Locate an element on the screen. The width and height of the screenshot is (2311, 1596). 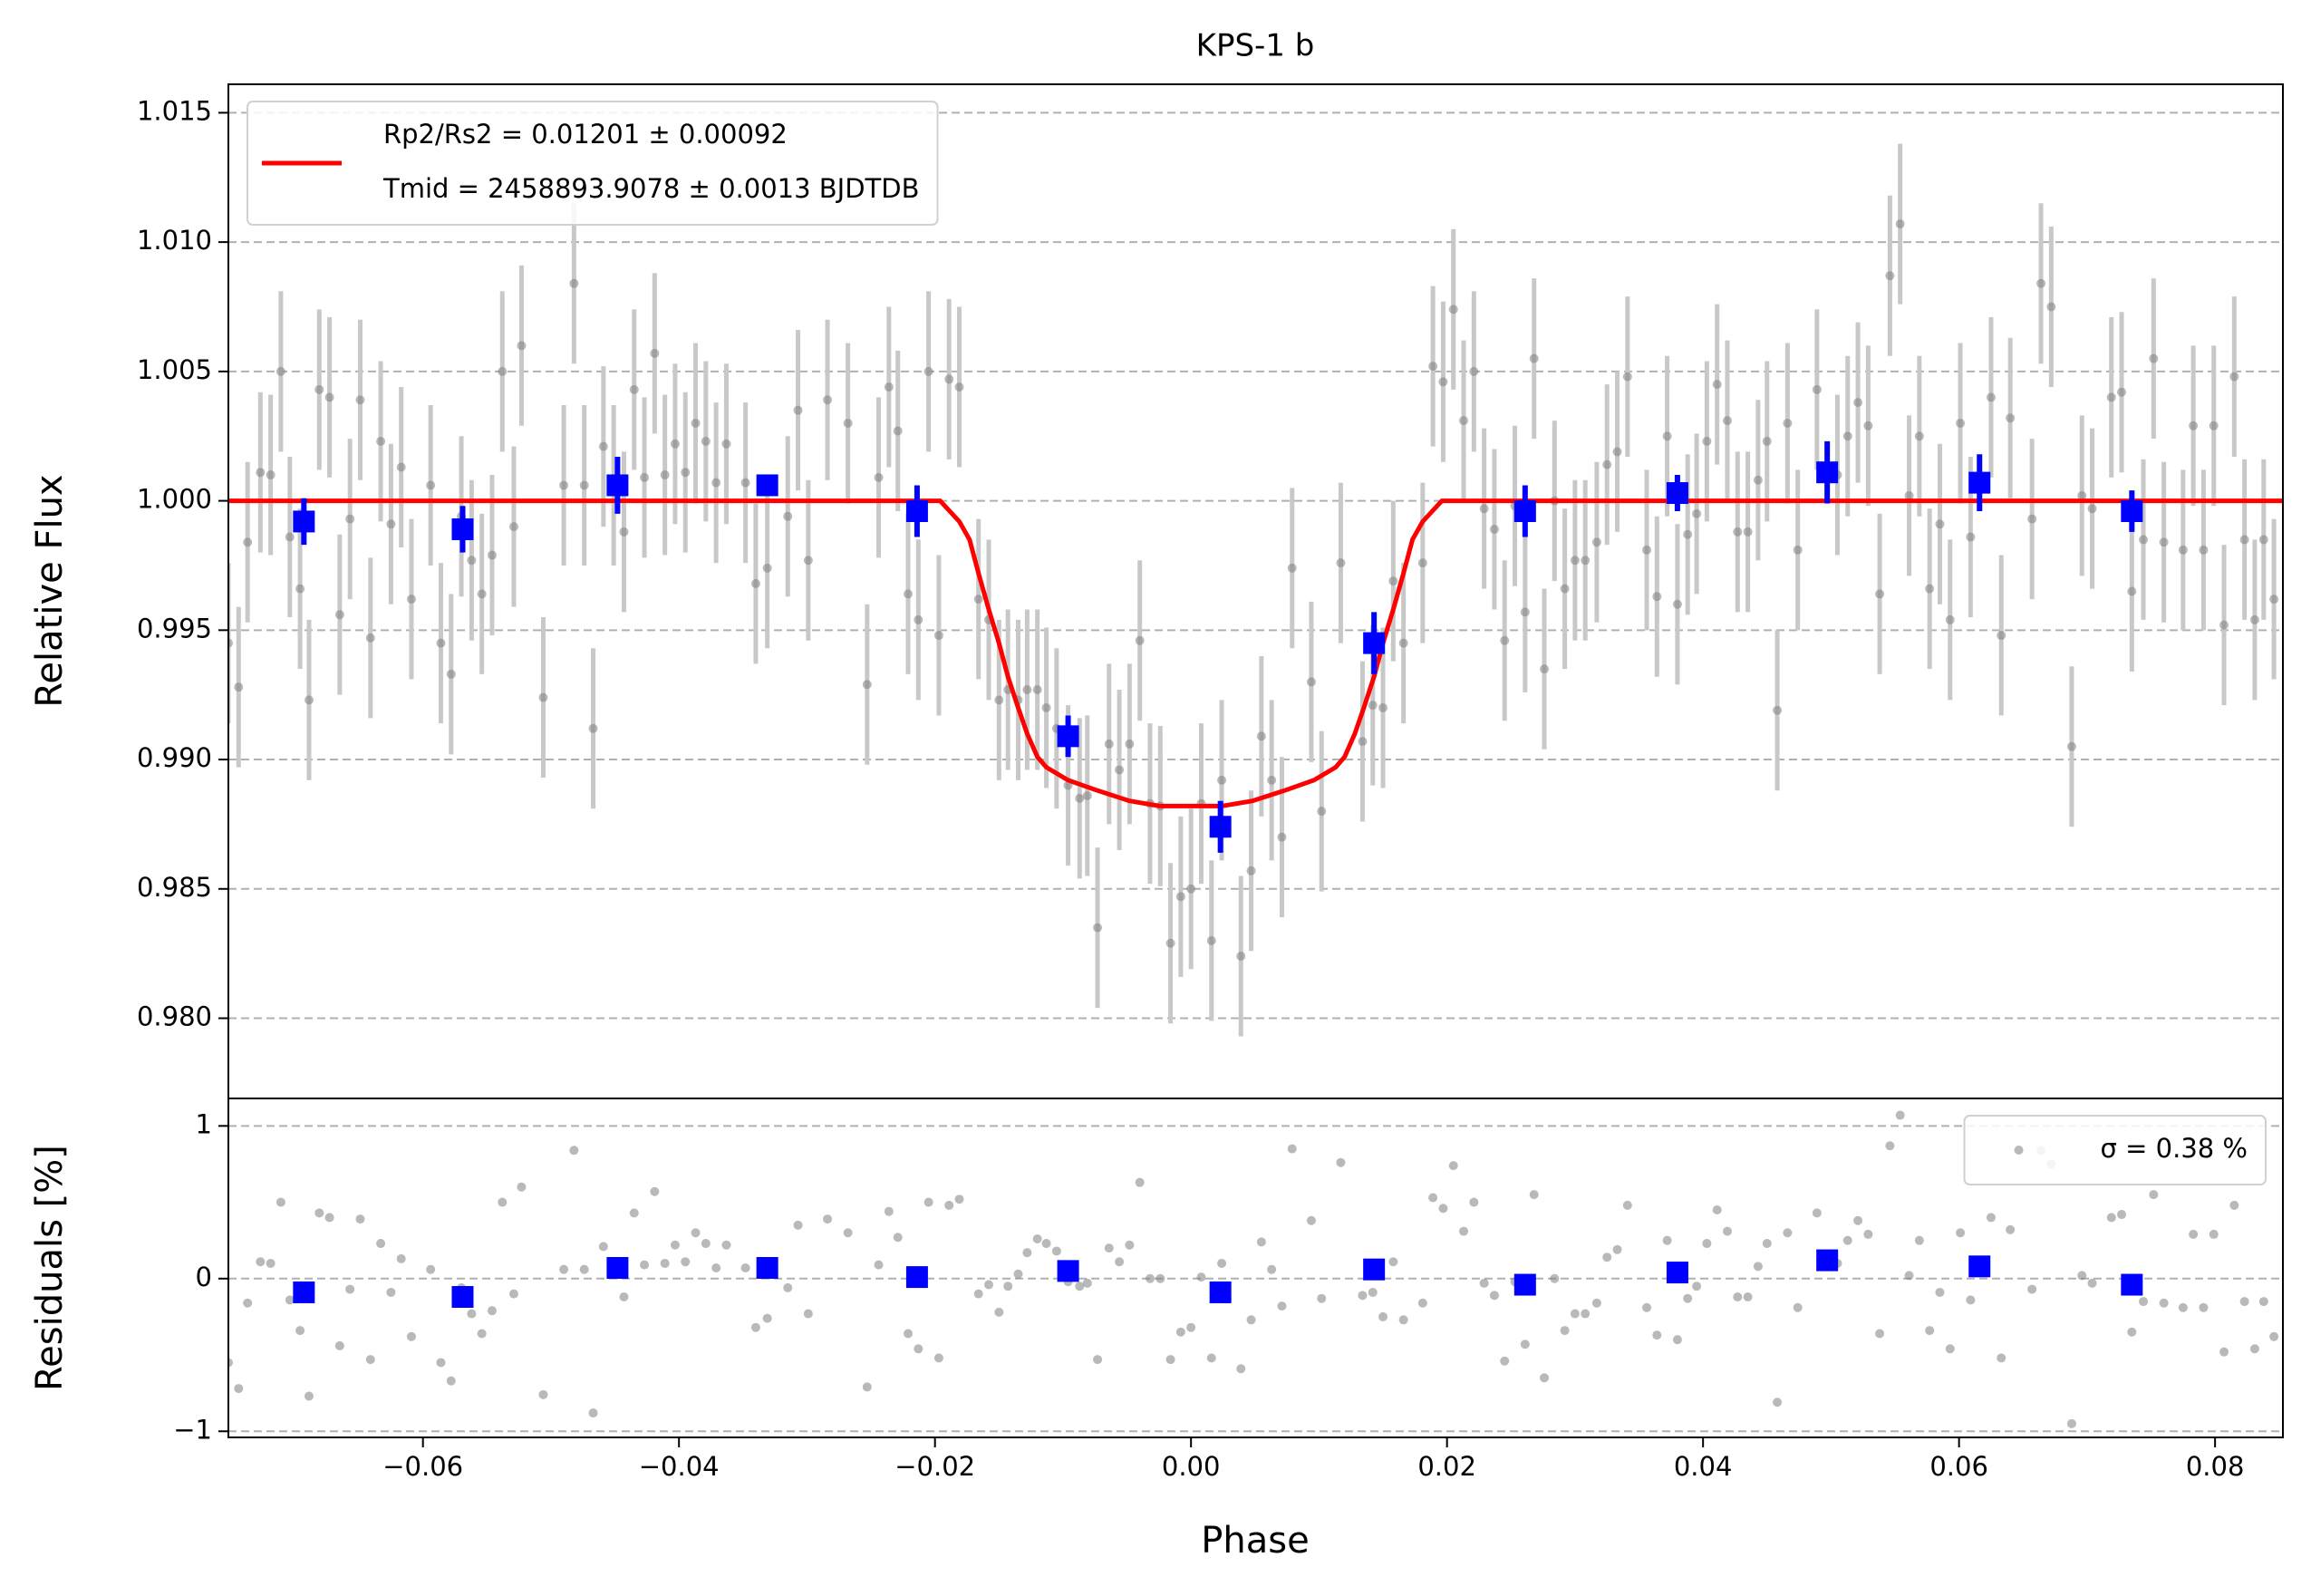
y-axis-label: Relative Flux is located at coordinates (50, 590).